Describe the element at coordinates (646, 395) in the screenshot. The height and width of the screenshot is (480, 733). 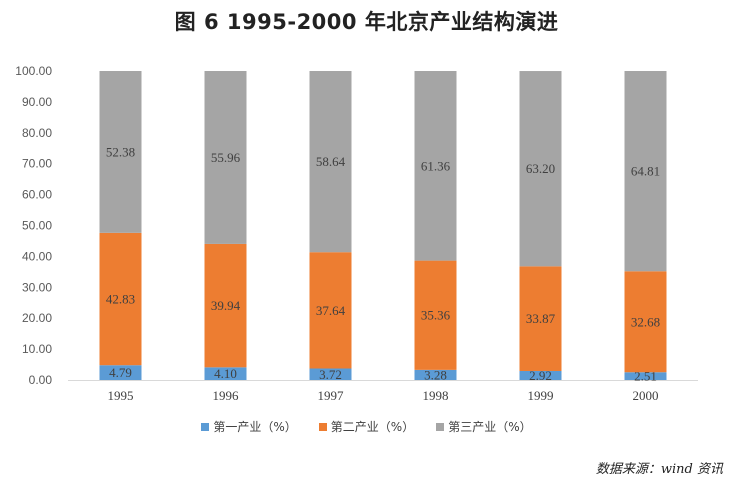
I see `x-tick-label: 2000` at that location.